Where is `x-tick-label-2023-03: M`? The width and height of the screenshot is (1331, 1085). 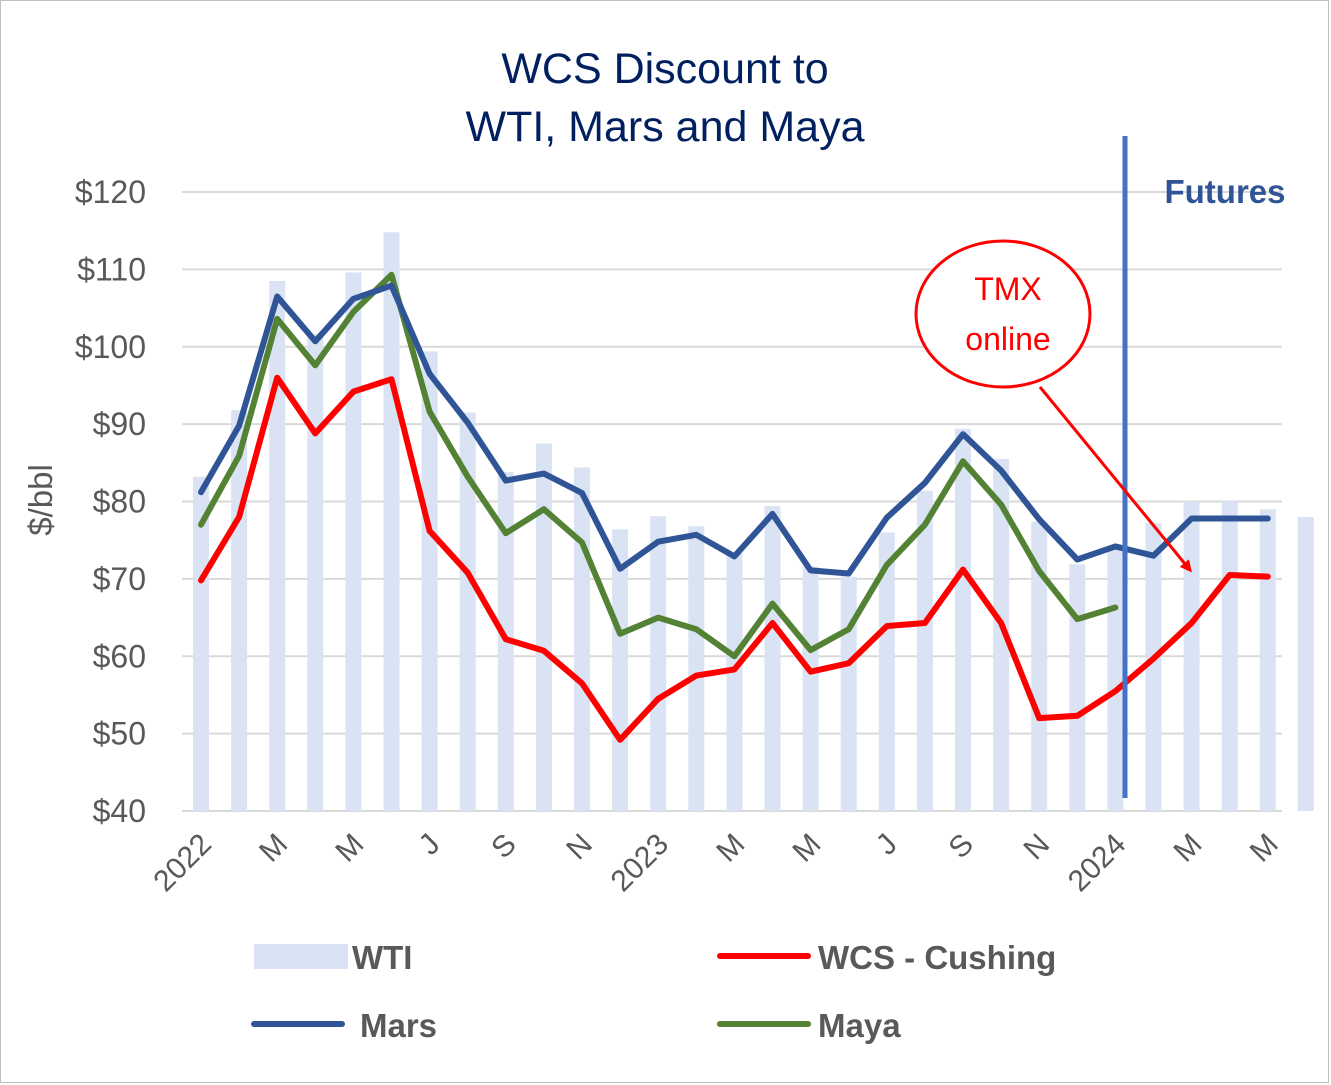 x-tick-label-2023-03: M is located at coordinates (730, 848).